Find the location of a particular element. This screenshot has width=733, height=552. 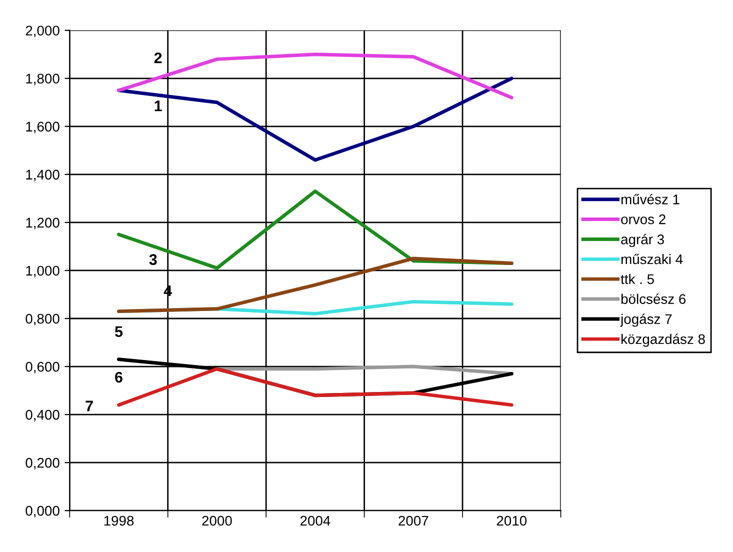

y-tick-label: 0,600 is located at coordinates (43, 368).